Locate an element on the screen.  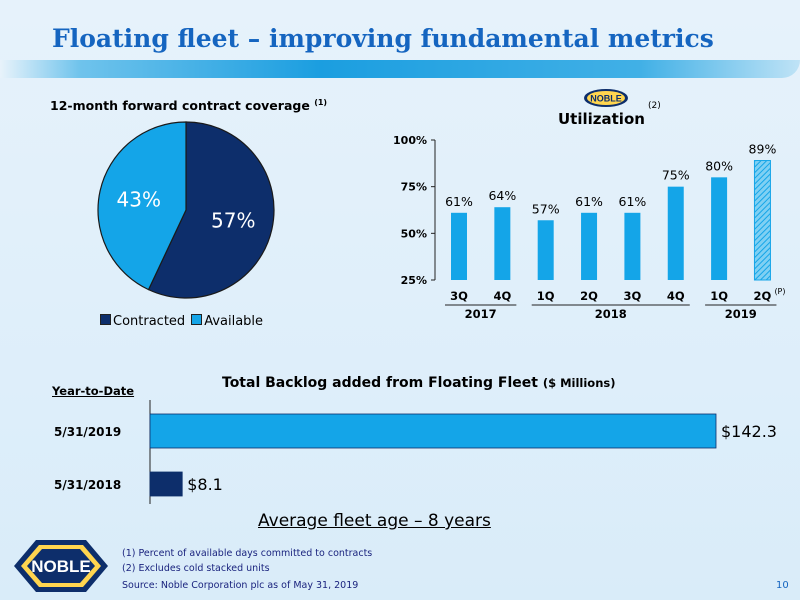
util-y-tick-label: 75% is located at coordinates (414, 187).